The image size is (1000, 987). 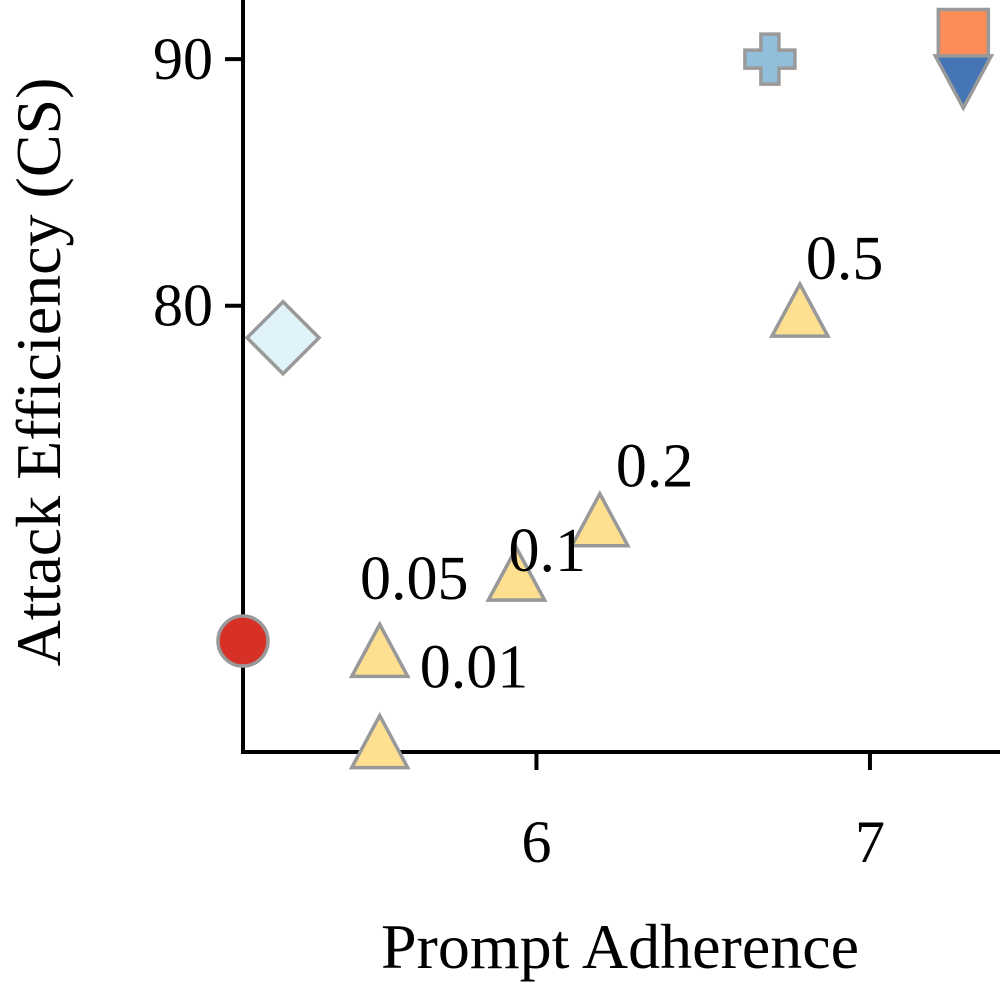 I want to click on y-tick-label: 80, so click(x=183, y=306).